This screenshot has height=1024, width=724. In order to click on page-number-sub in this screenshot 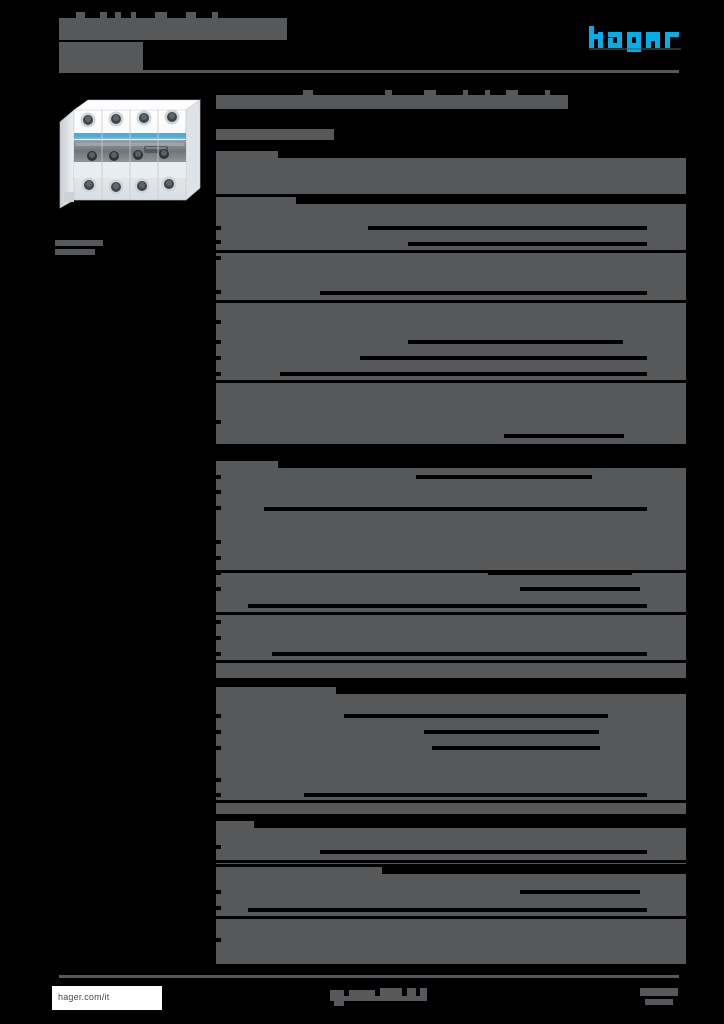, I will do `click(659, 1002)`.